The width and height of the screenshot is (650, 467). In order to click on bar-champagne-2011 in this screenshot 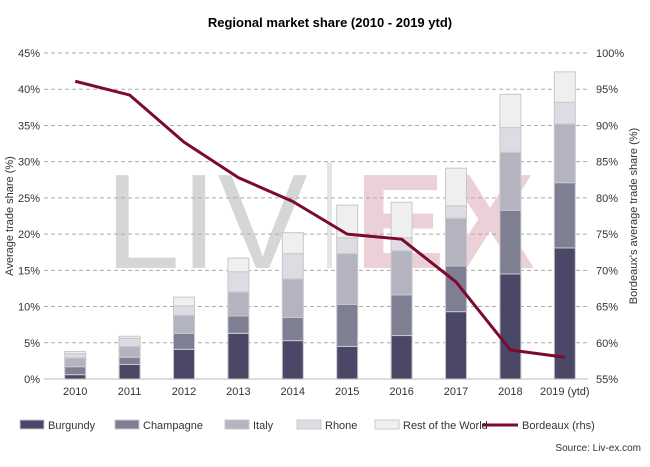, I will do `click(129, 360)`.